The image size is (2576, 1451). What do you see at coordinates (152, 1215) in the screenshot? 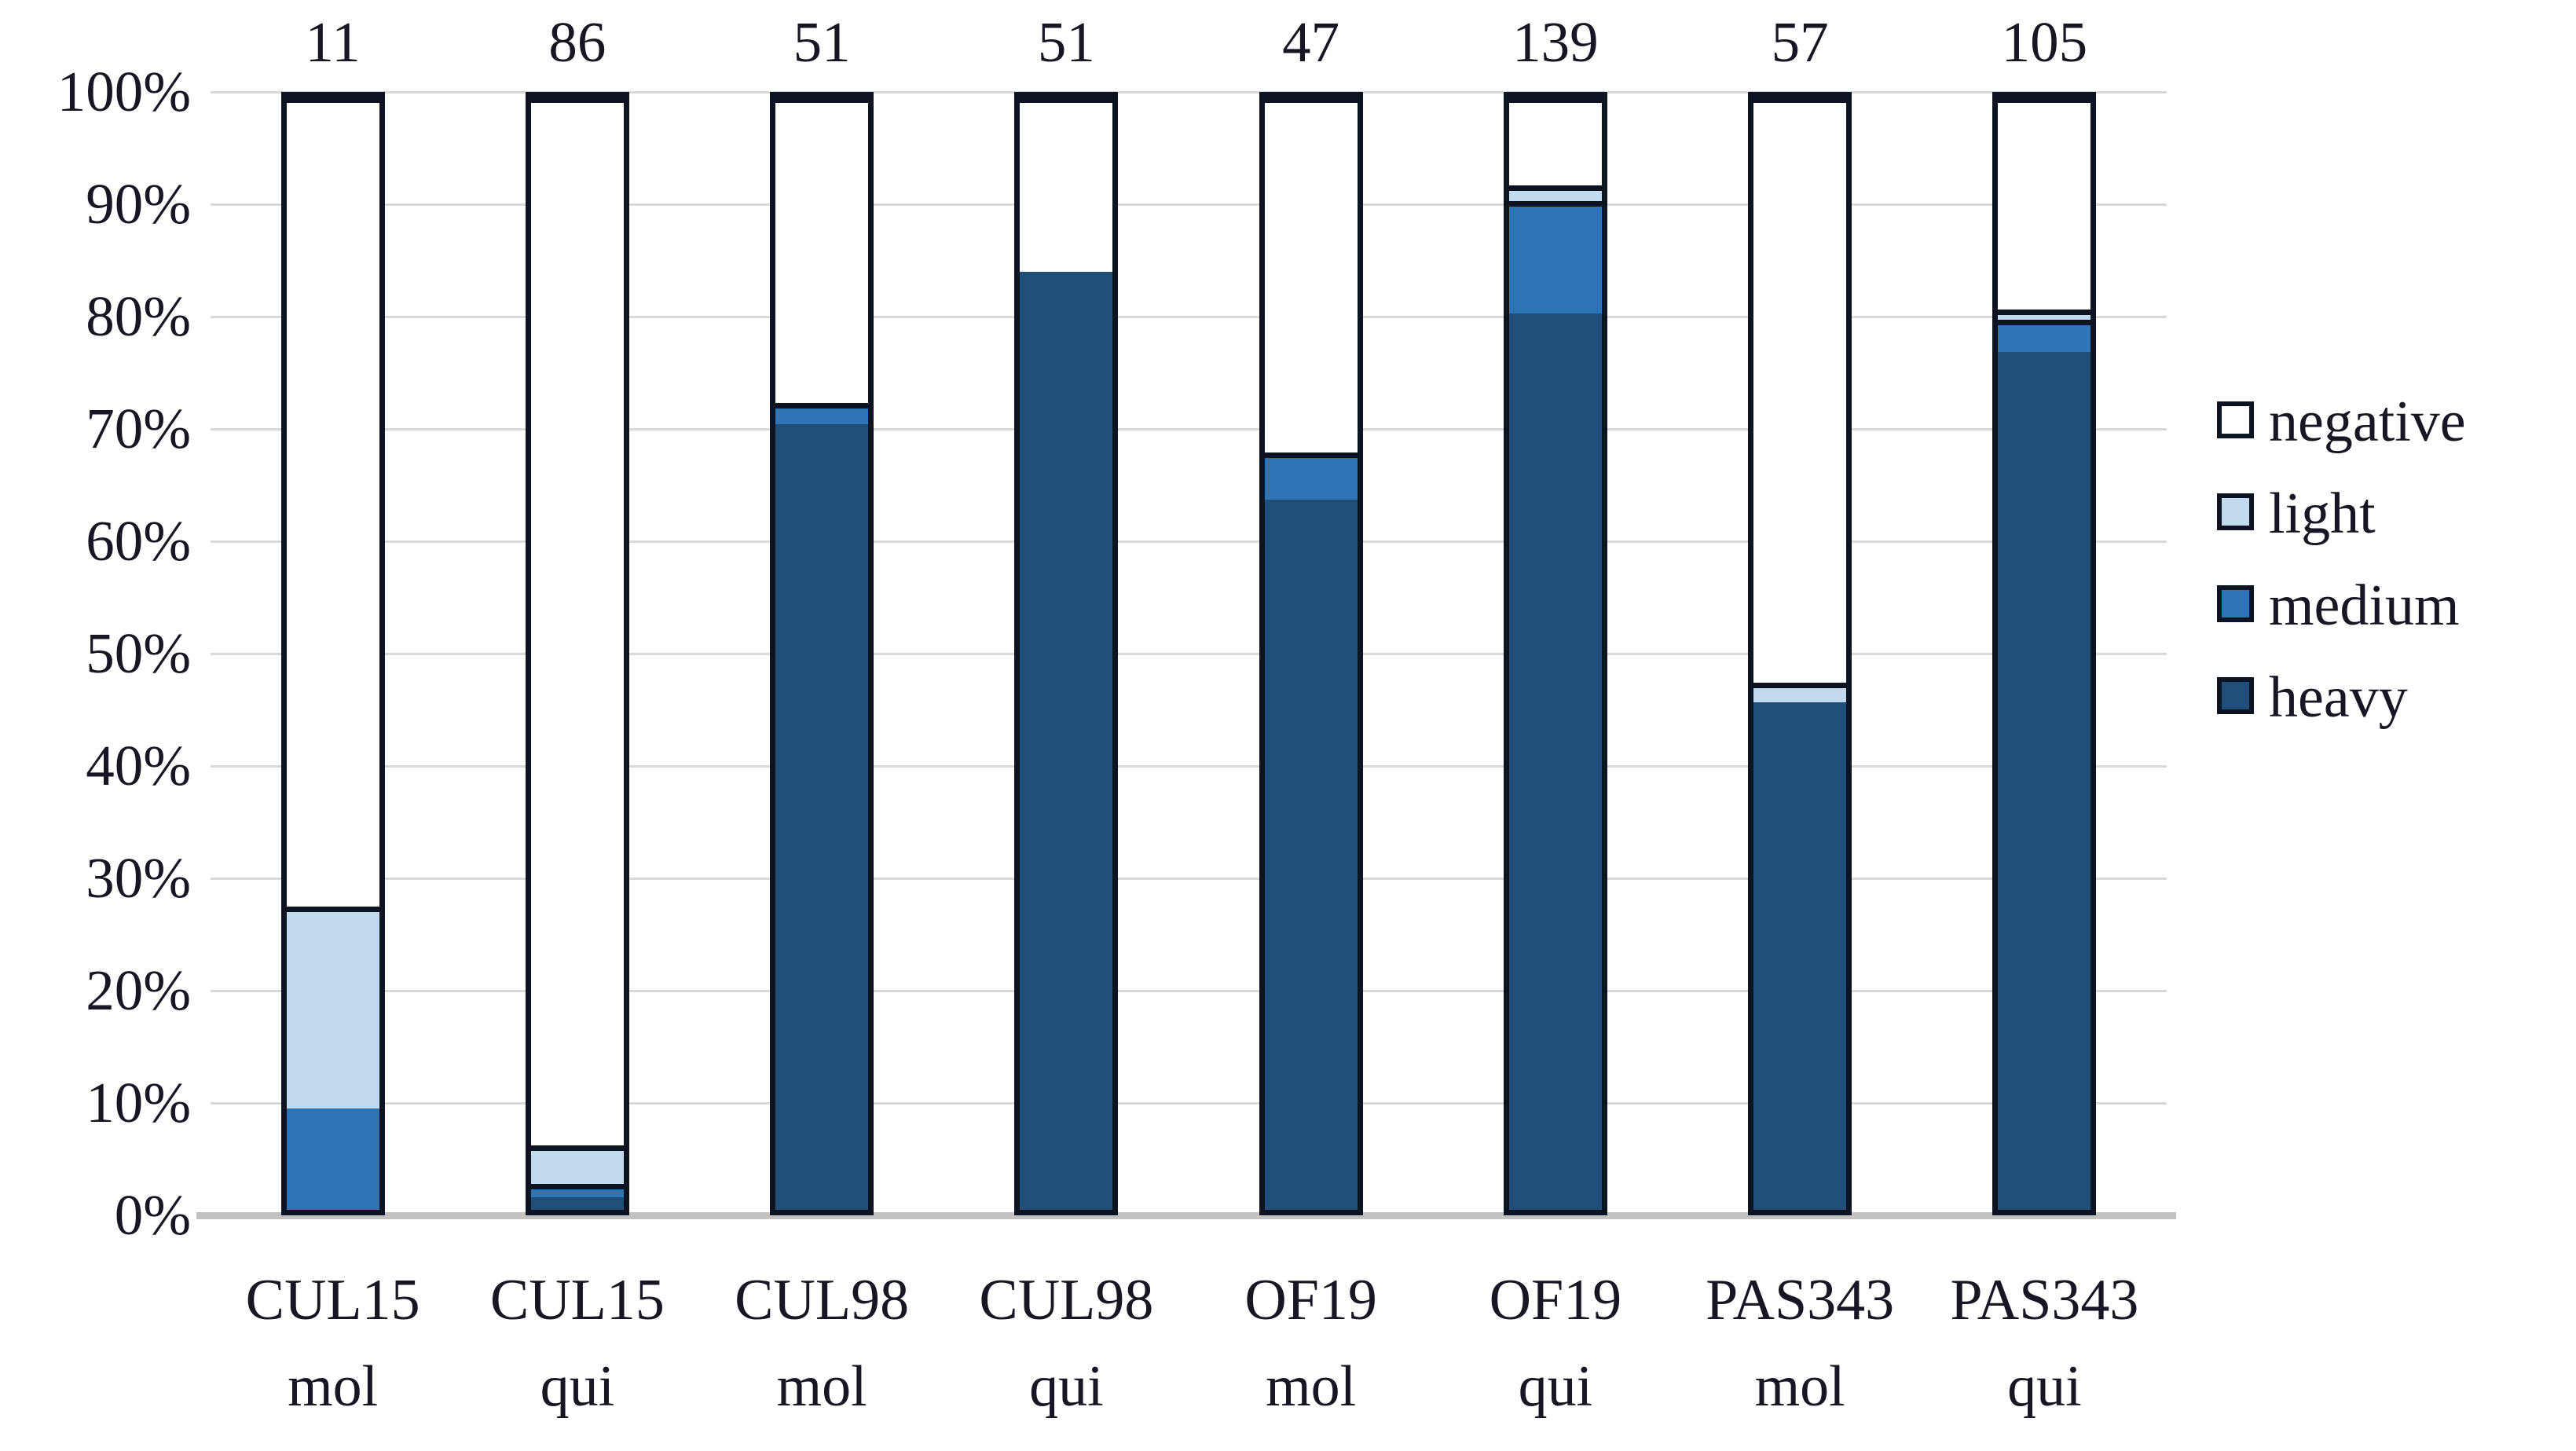
I see `y-axis-tick-label: 0%` at bounding box center [152, 1215].